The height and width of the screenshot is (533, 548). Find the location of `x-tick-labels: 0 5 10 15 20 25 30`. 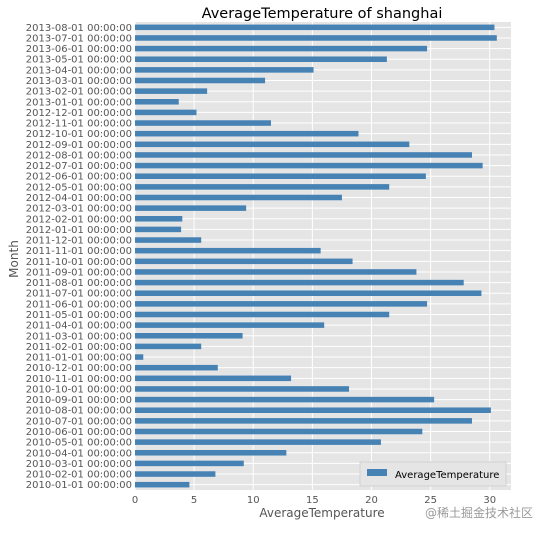

x-tick-labels: 0 5 10 15 20 25 30 is located at coordinates (314, 500).